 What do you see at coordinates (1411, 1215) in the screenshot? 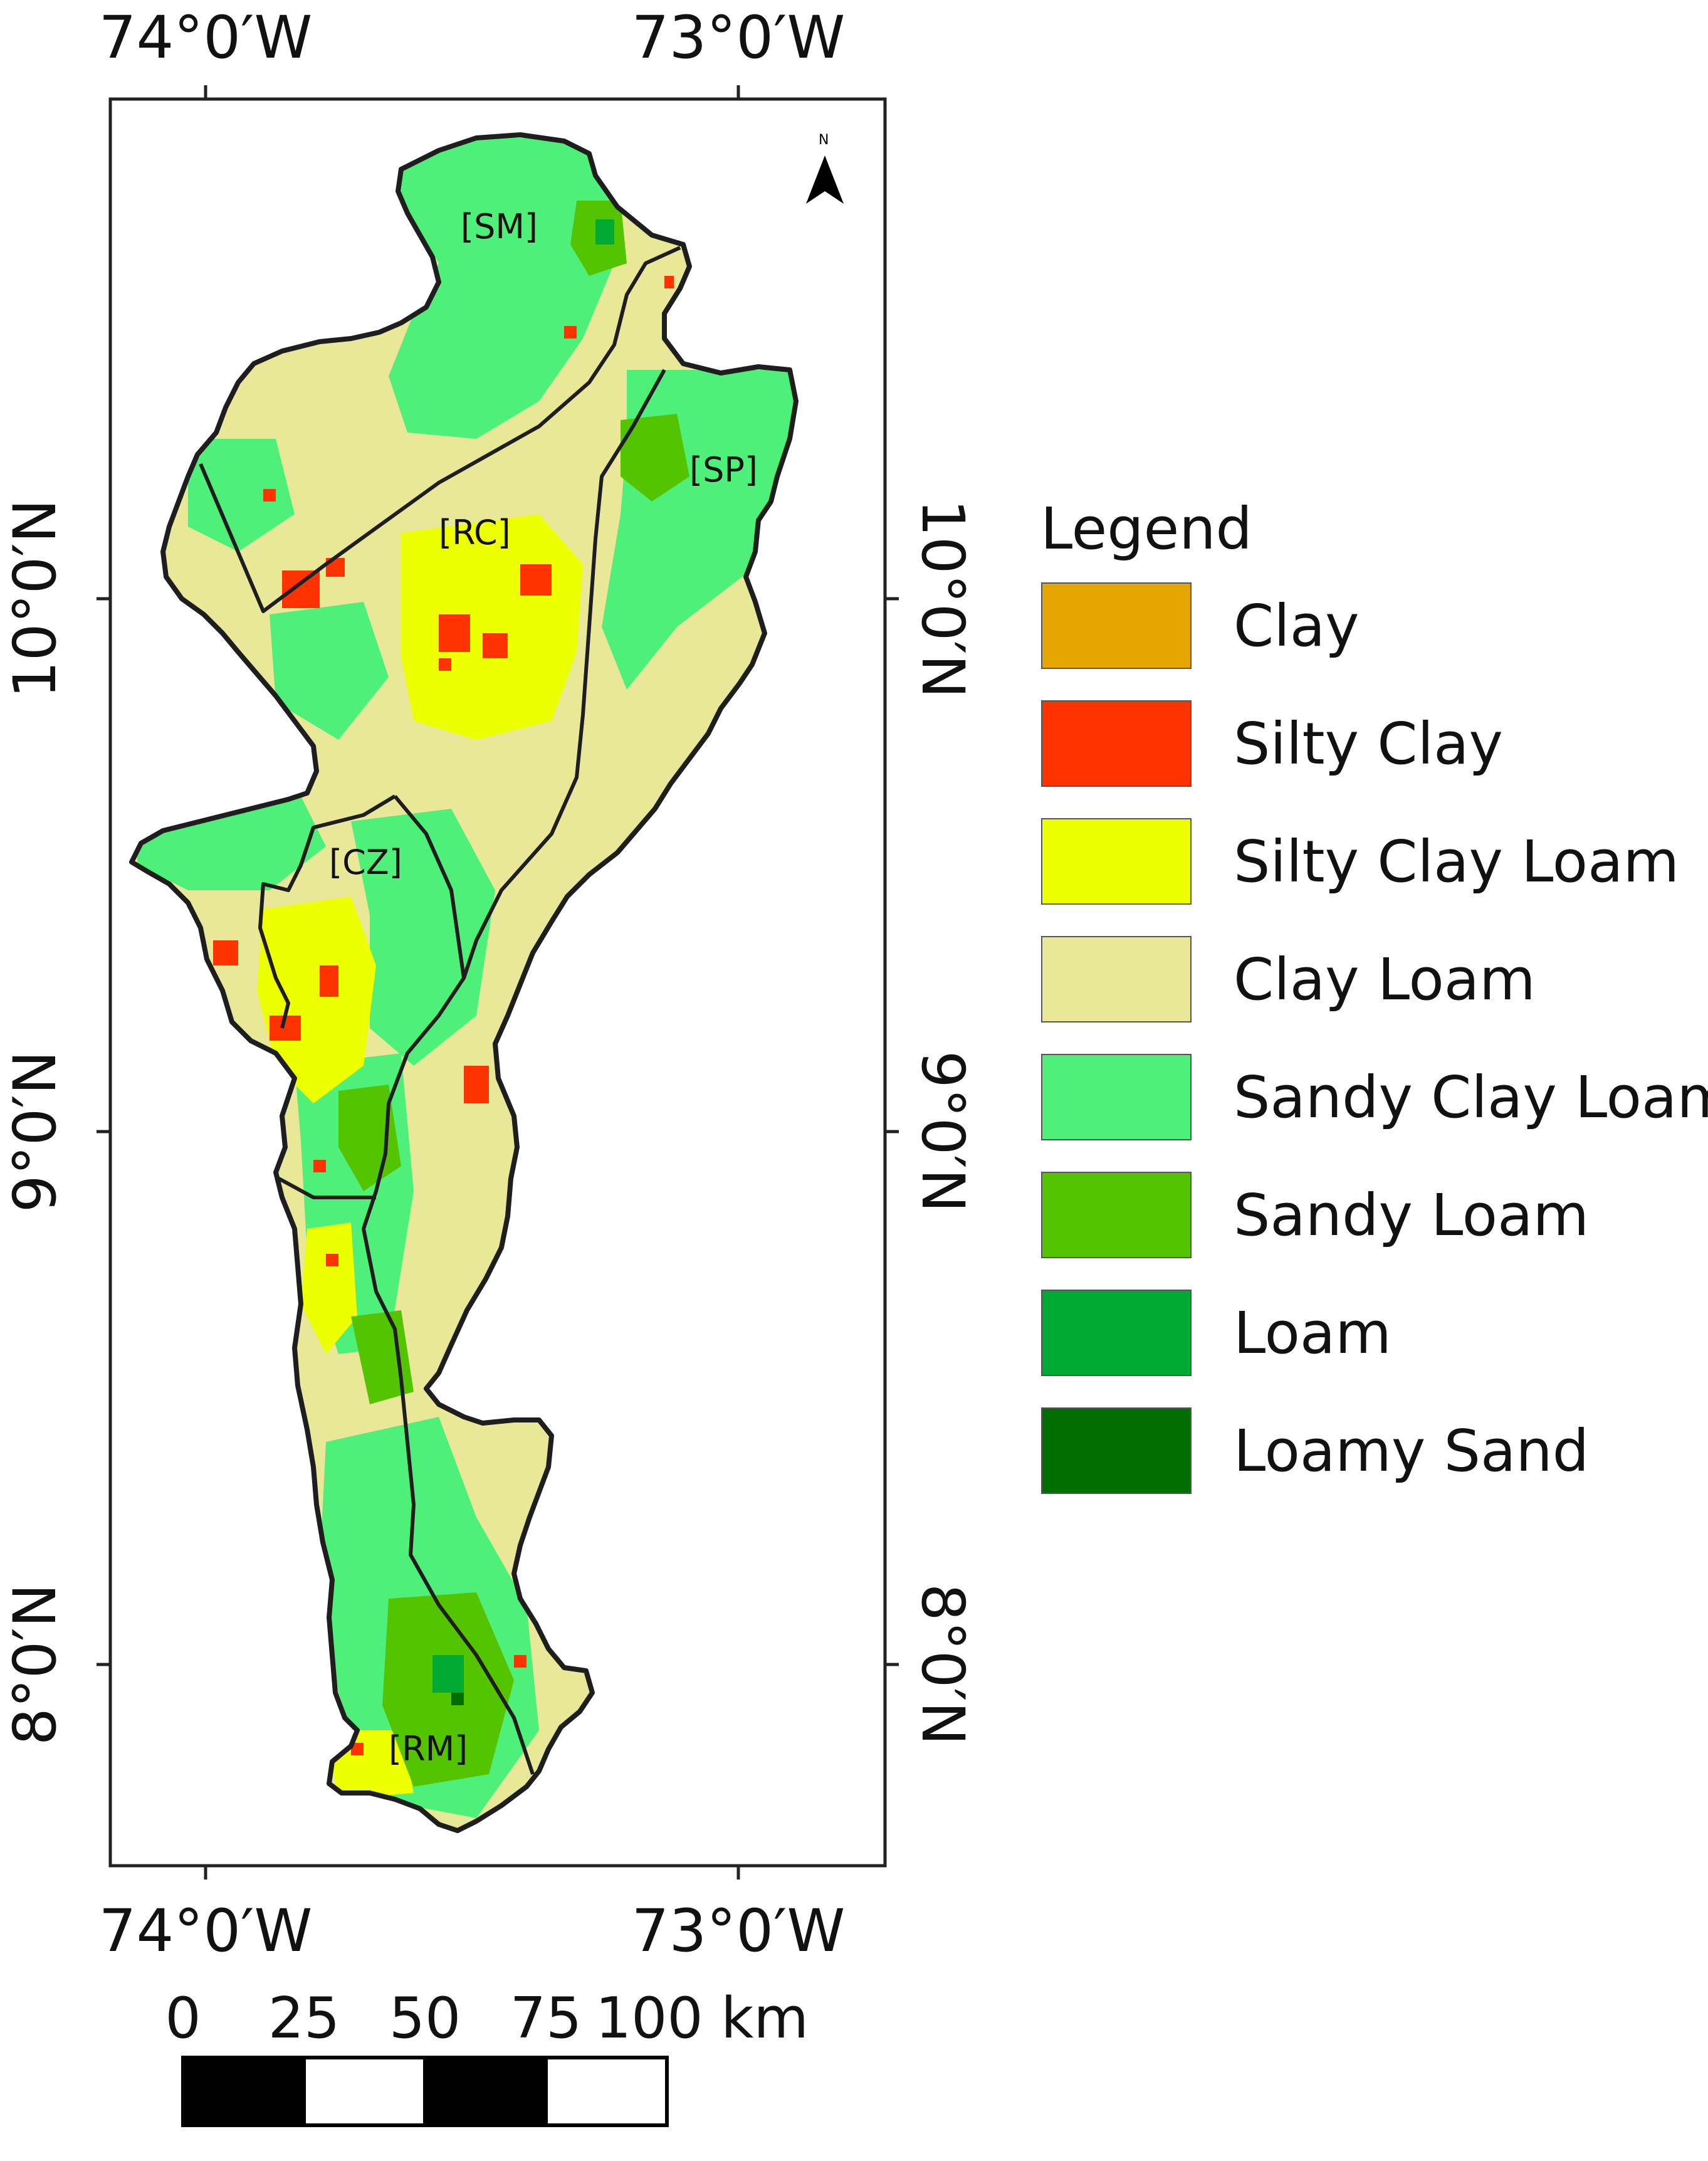
I see `legend-label-sandy-loam: Sandy Loam` at bounding box center [1411, 1215].